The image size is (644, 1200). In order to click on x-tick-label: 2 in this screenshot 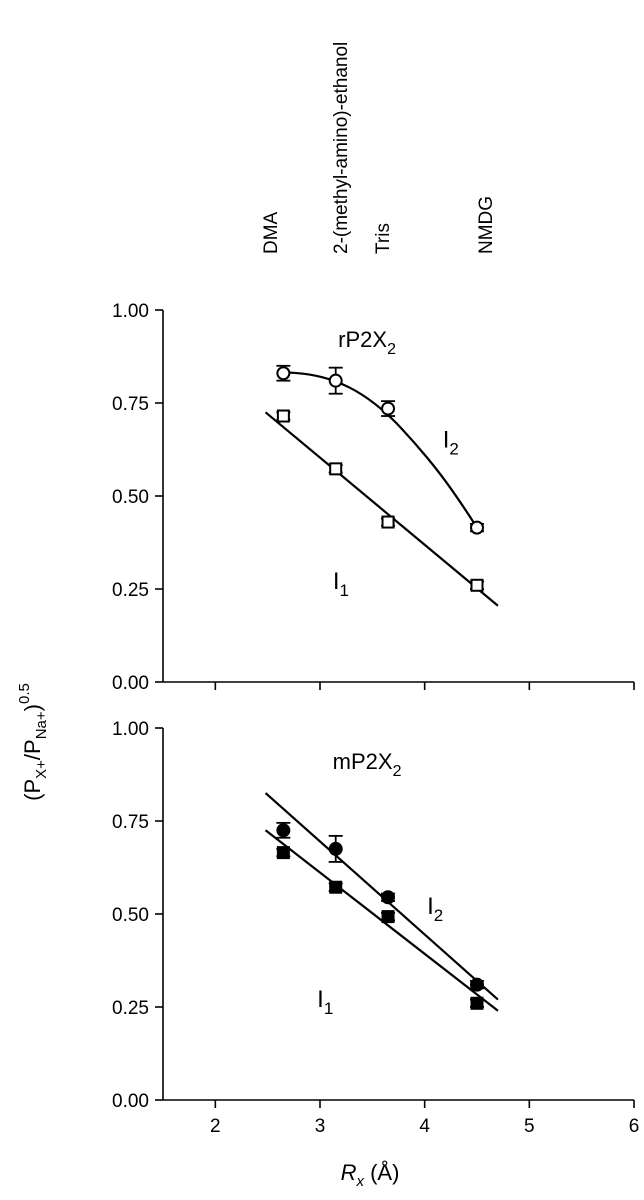, I will do `click(215, 1126)`.